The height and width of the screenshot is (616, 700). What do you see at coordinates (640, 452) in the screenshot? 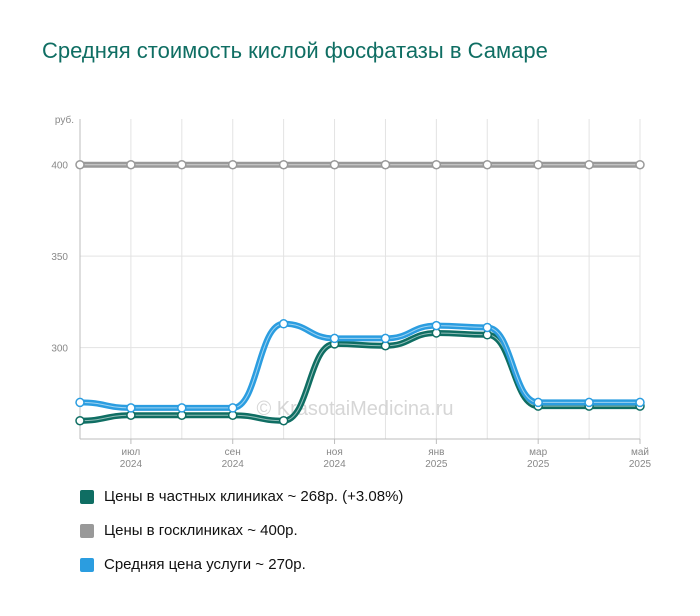
I see `x-tick-label-month: май` at bounding box center [640, 452].